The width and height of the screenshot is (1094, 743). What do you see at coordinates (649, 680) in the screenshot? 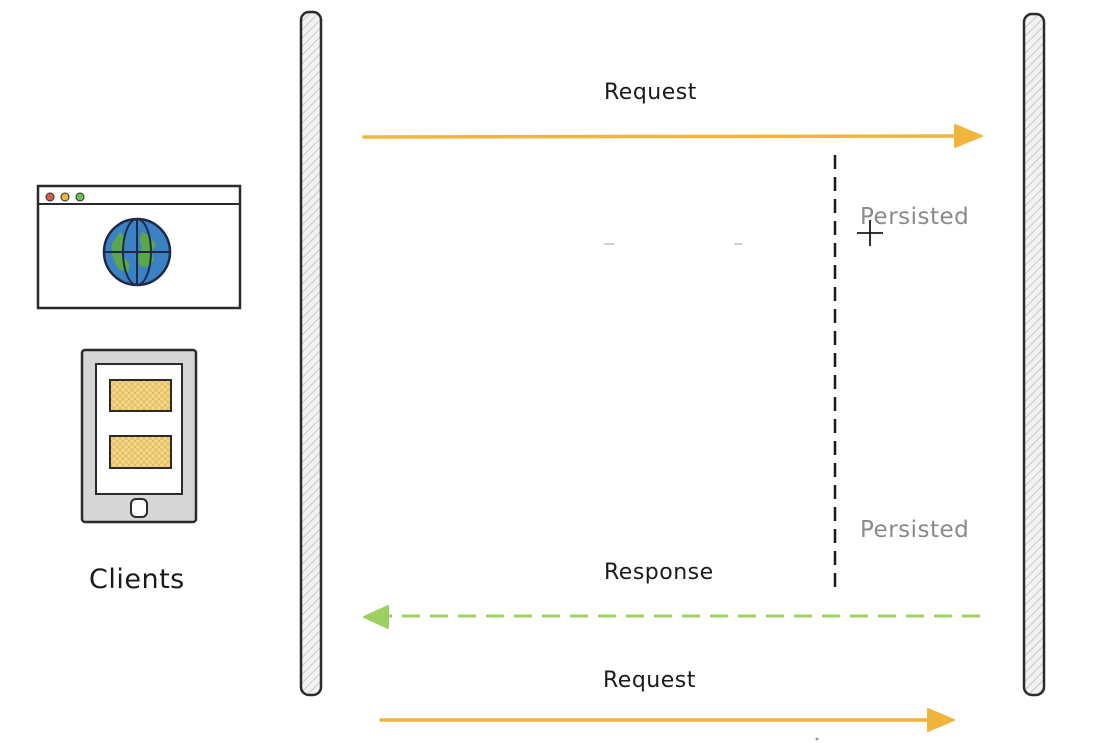
I see `request-label-bottom: Request` at bounding box center [649, 680].